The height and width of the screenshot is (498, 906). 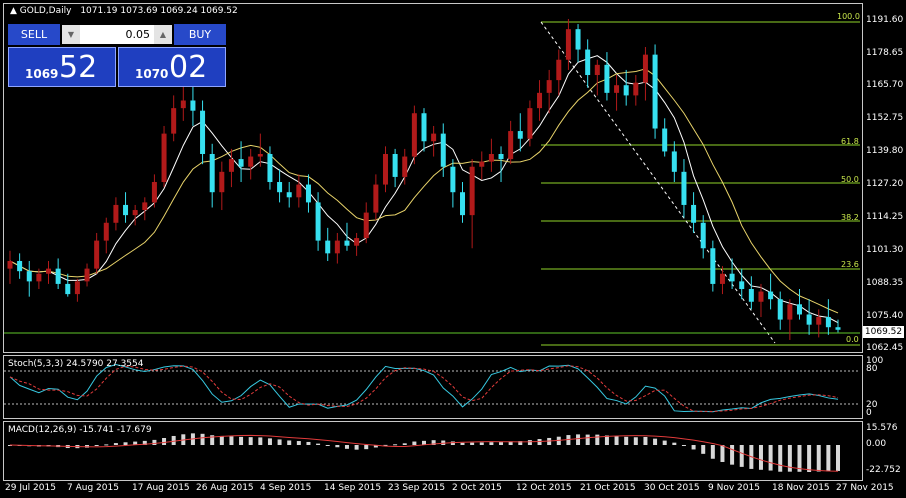 I want to click on bid-price-pips: 52, so click(x=78, y=67).